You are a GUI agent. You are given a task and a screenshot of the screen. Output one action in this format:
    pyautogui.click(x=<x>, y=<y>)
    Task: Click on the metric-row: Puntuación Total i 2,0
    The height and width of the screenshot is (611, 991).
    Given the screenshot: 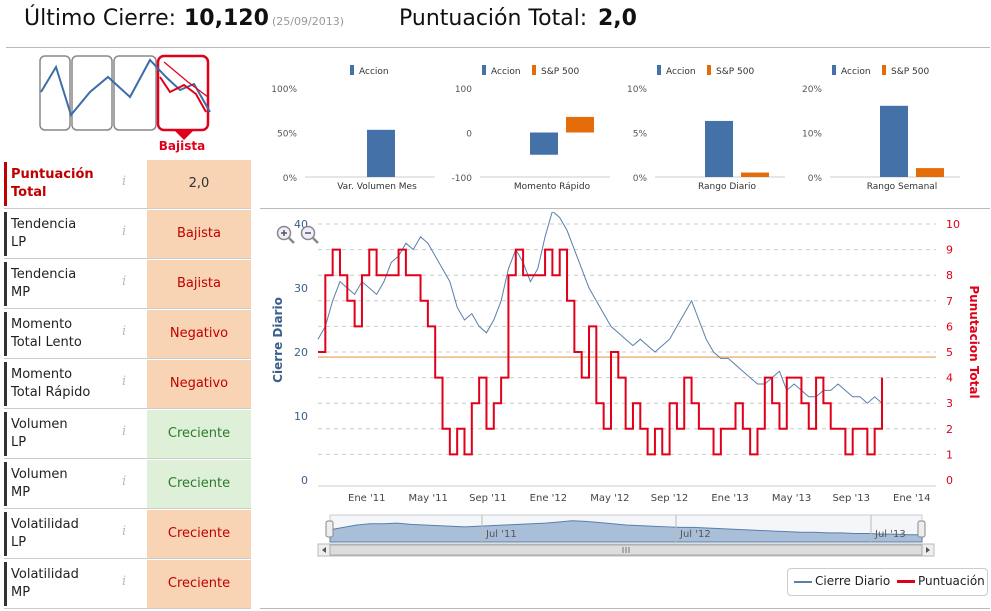 What is the action you would take?
    pyautogui.click(x=127, y=184)
    